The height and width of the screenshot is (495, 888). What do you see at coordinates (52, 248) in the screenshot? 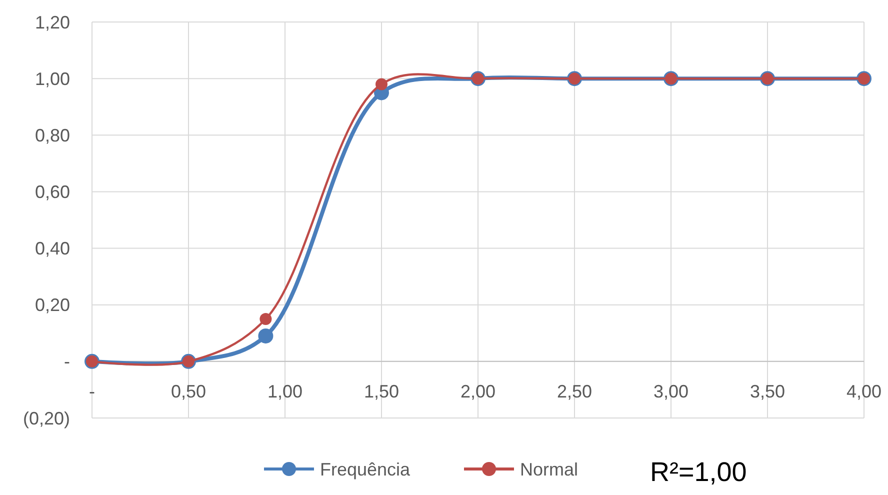
I see `y-tick-label: 0,40` at bounding box center [52, 248].